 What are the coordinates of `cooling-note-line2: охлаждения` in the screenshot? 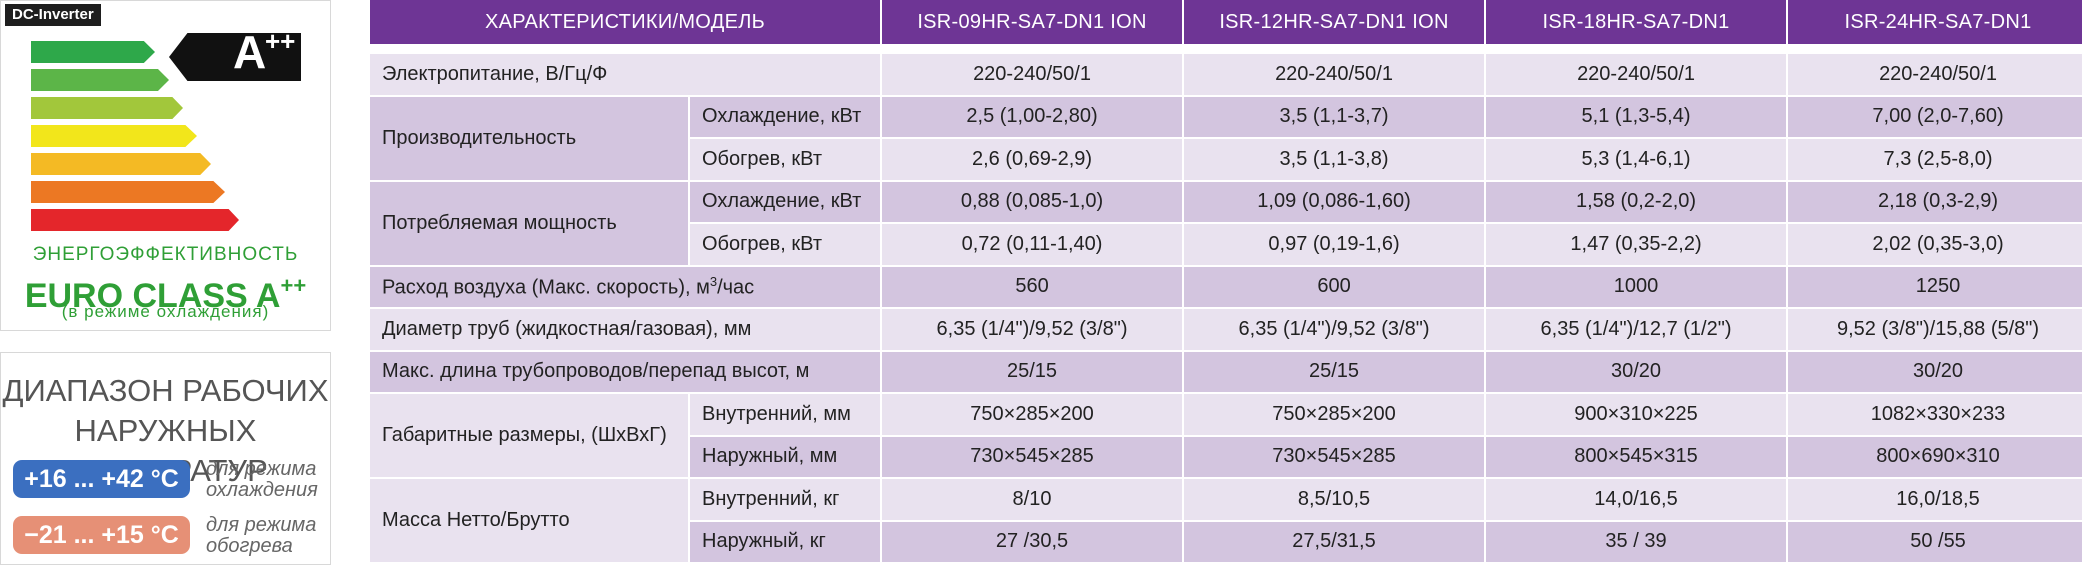 It's located at (262, 490).